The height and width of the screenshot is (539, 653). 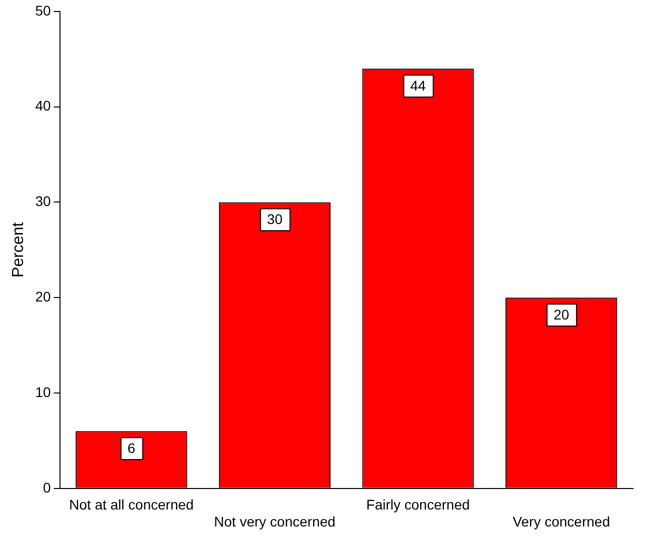 What do you see at coordinates (43, 10) in the screenshot?
I see `y-tick-label: 50` at bounding box center [43, 10].